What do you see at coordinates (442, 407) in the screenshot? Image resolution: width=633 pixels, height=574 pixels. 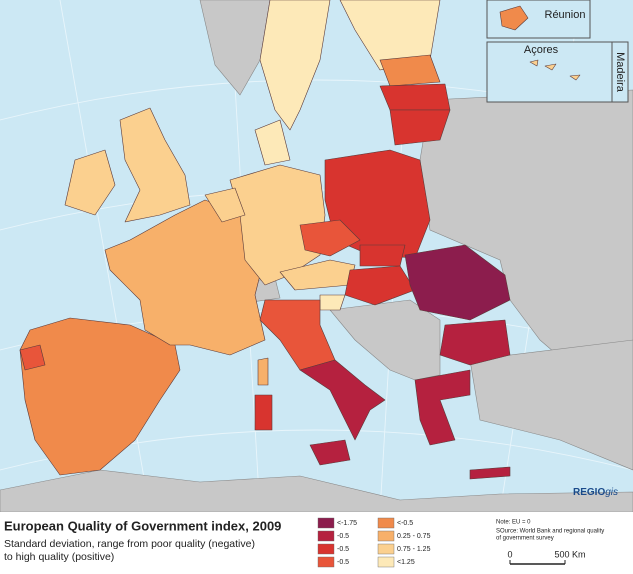 I see `greece` at bounding box center [442, 407].